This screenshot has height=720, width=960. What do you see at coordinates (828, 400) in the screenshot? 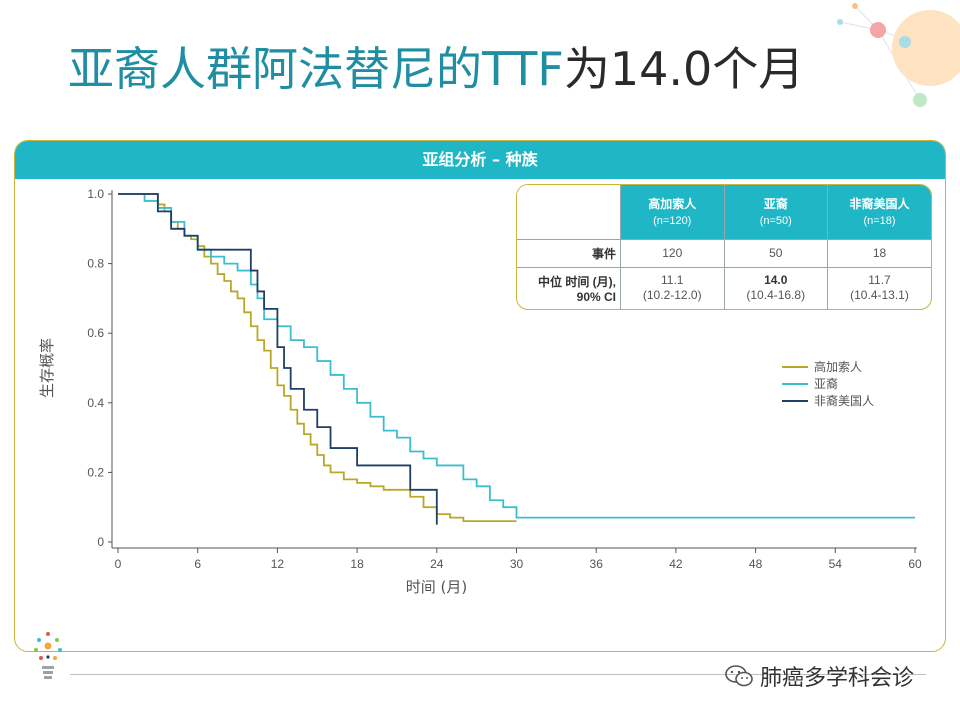
I see `legend-item-african-american: 非裔美国人` at bounding box center [828, 400].